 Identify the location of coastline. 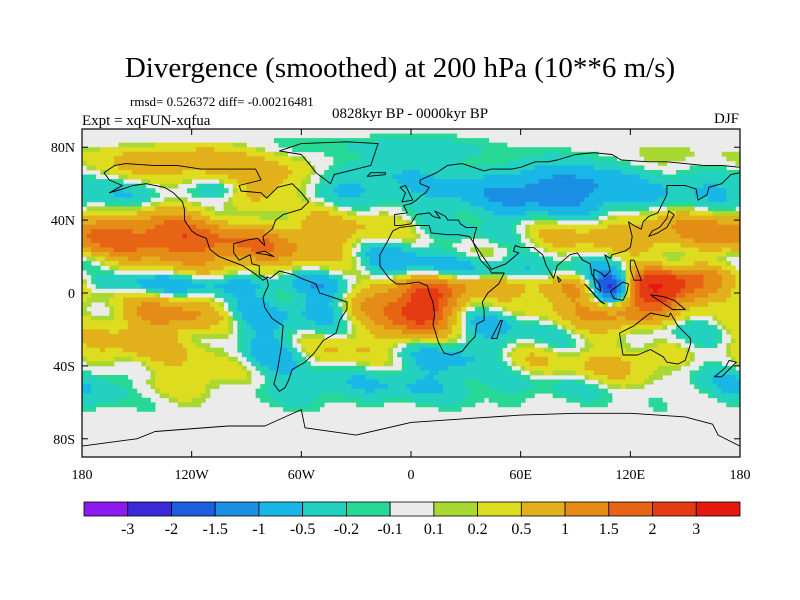
(305, 331).